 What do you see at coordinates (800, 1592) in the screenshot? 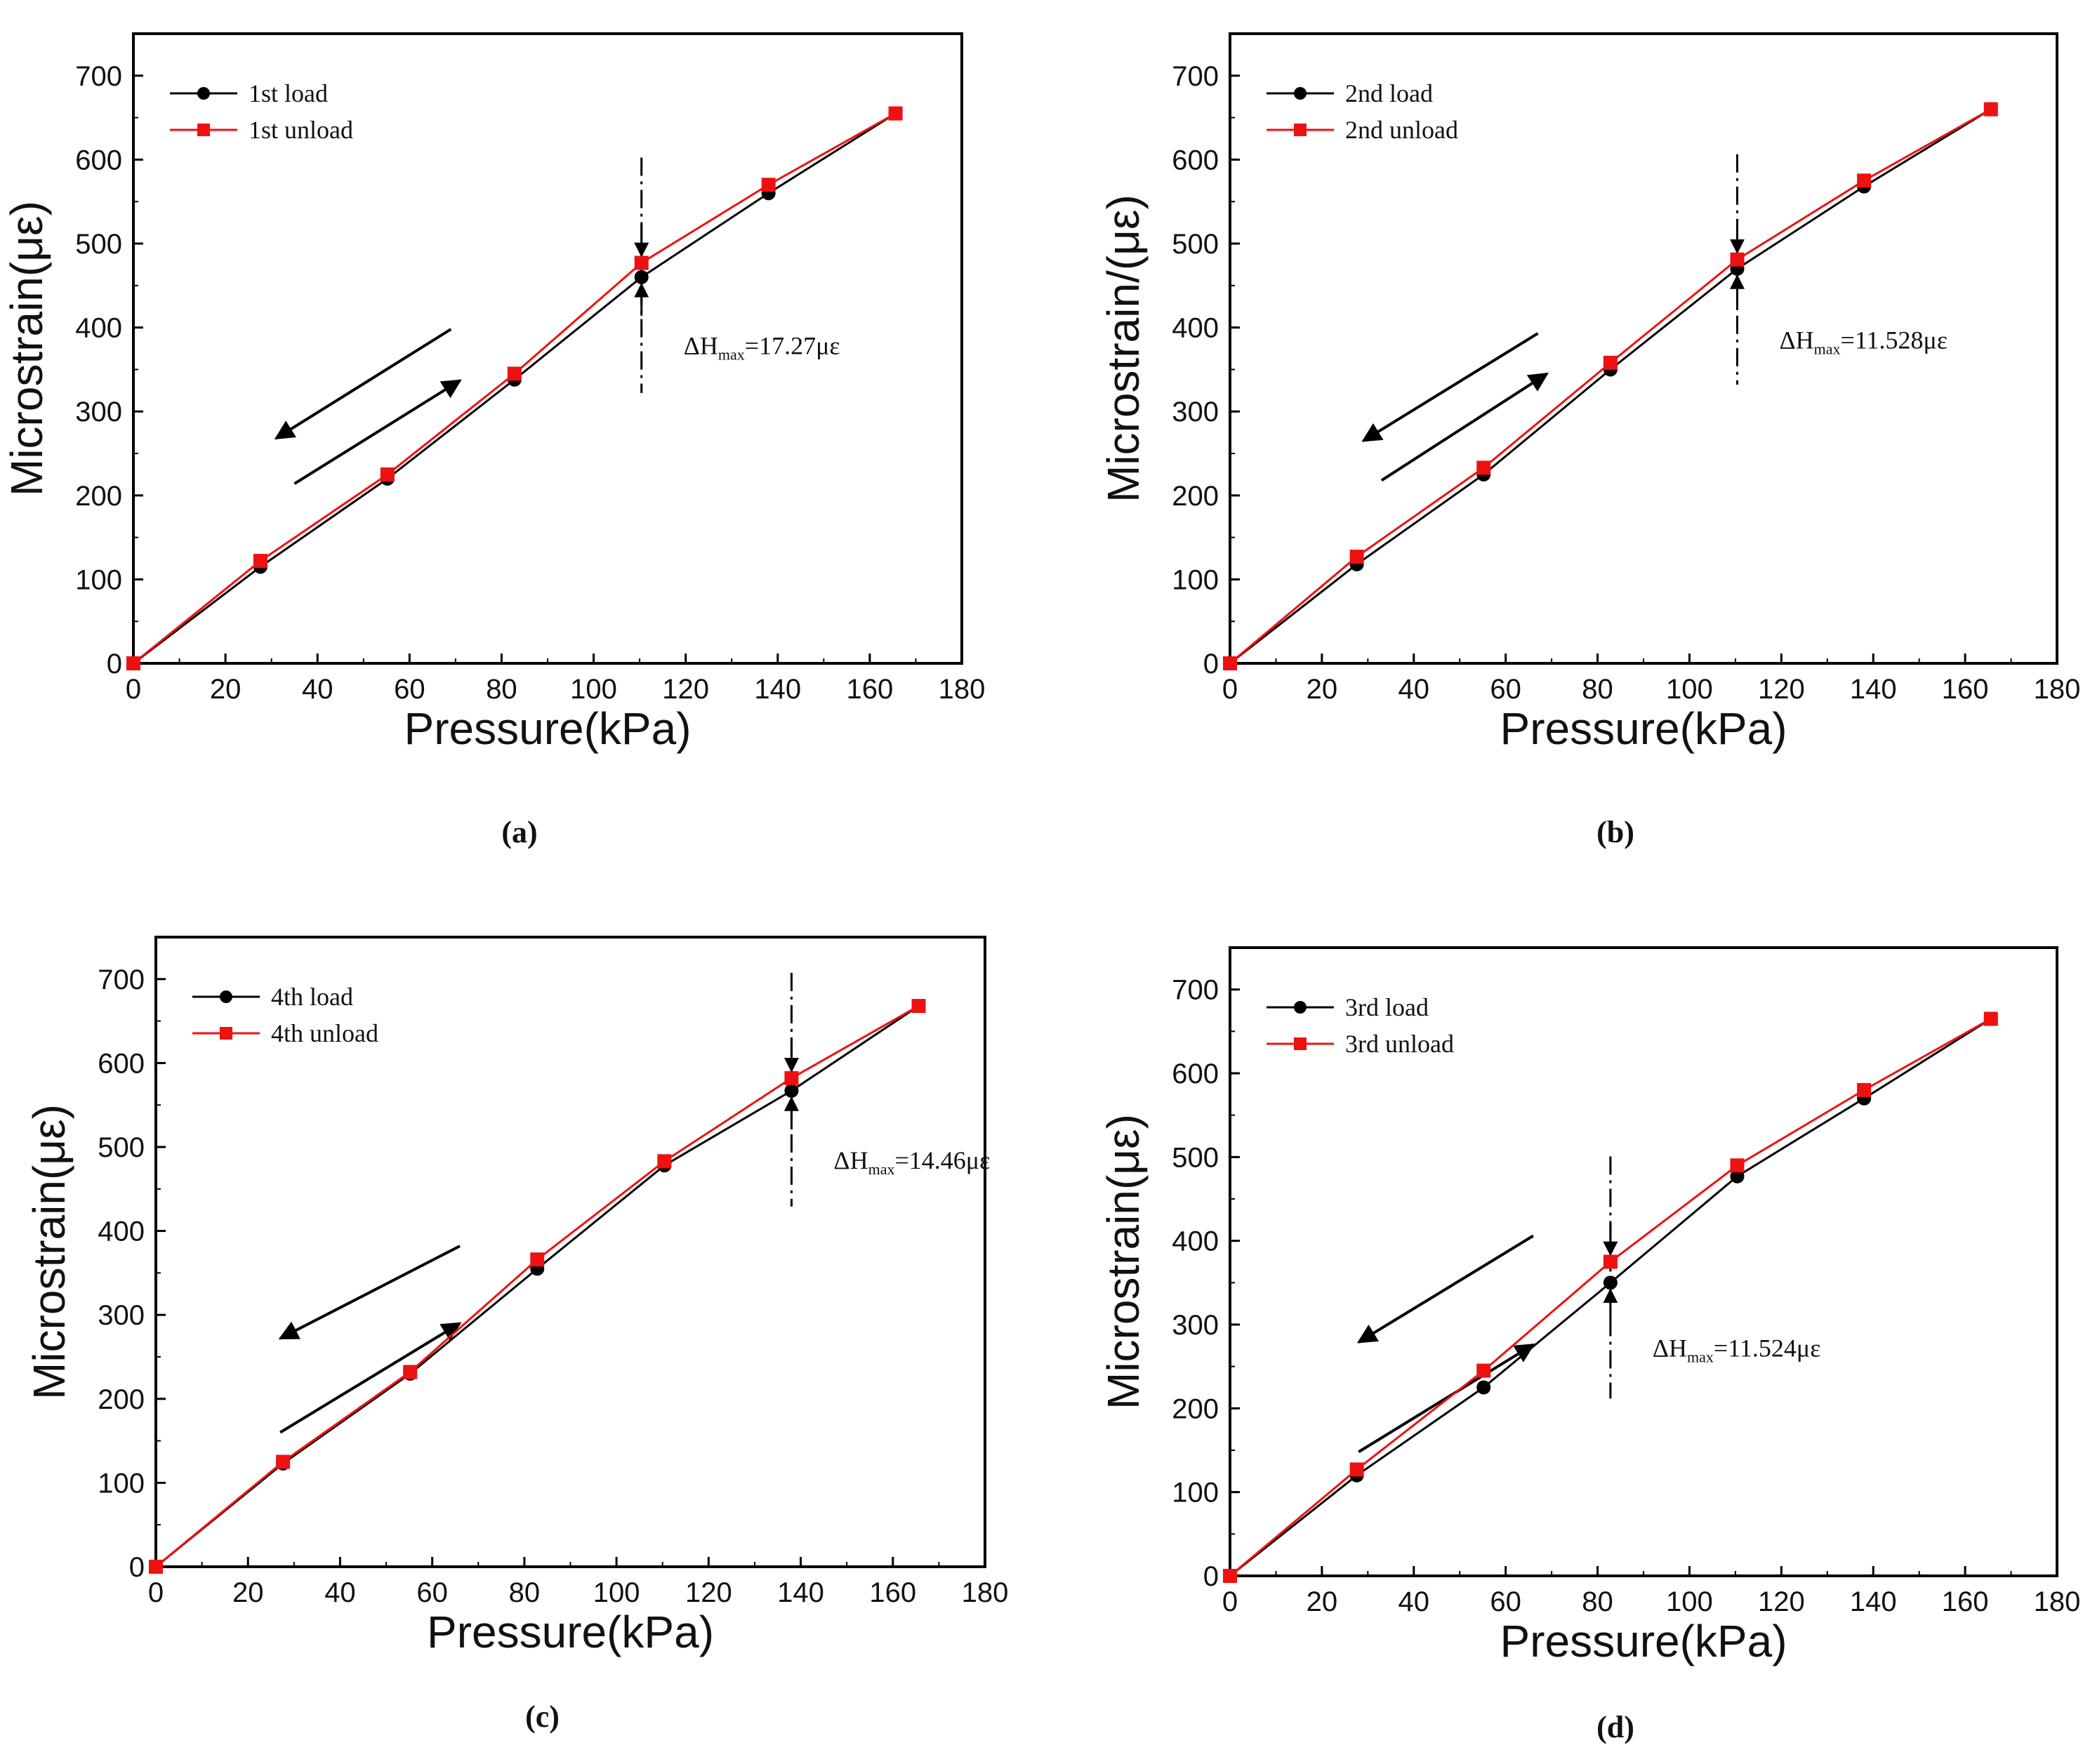
I see `x-tick-label: 140` at bounding box center [800, 1592].